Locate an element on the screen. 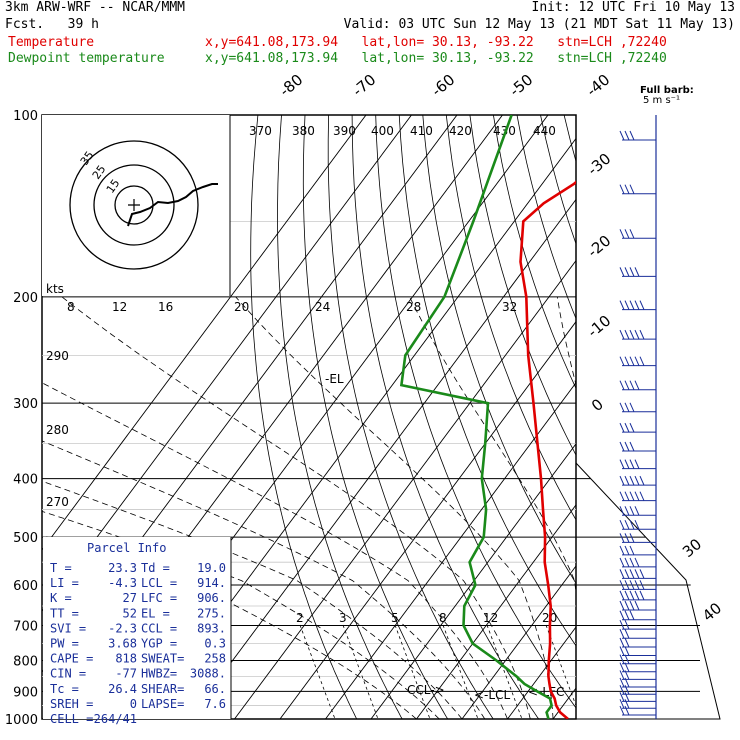 This screenshot has width=740, height=740. parcel-info-key: LAPSE= is located at coordinates (162, 704).